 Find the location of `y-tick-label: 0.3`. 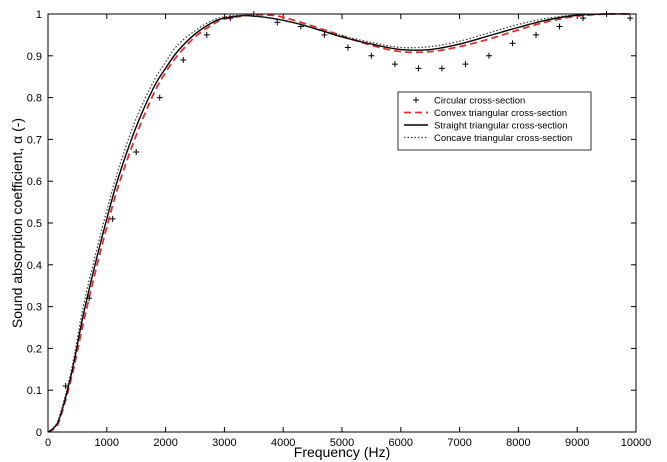

y-tick-label: 0.3 is located at coordinates (34, 308).